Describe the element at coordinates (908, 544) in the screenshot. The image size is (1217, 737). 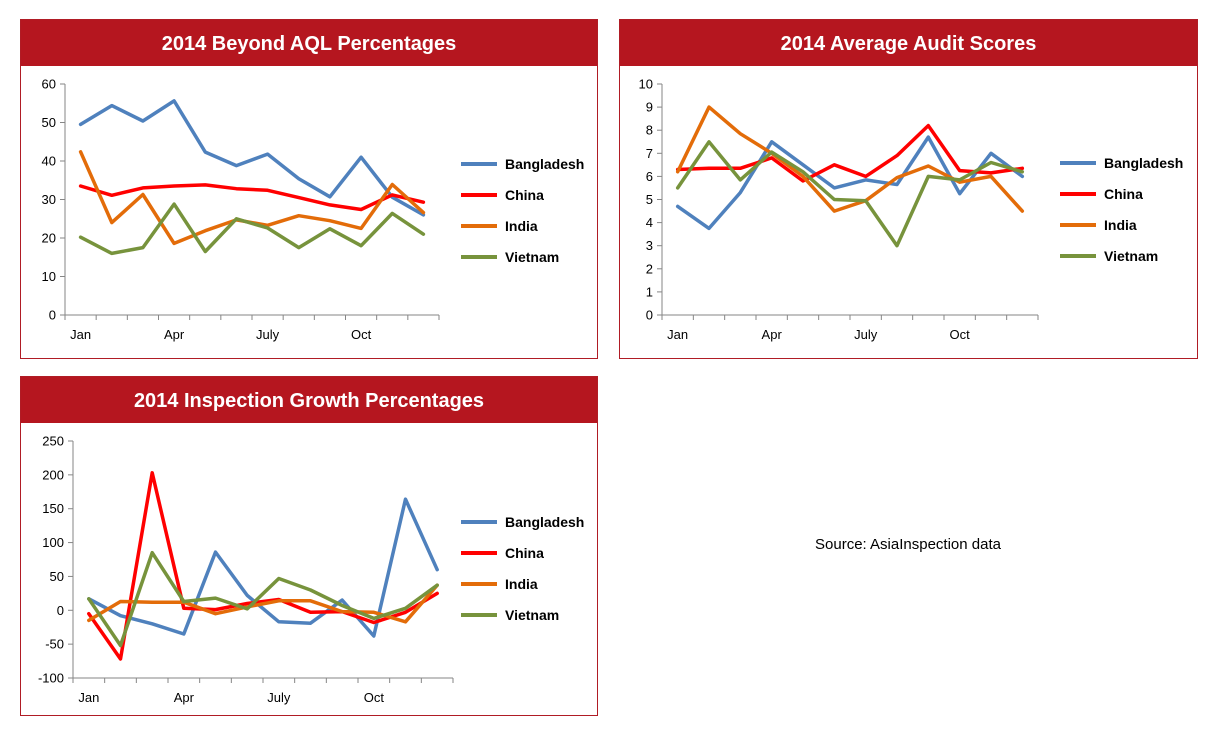
I see `source-note: Source: AsiaInspection data` at that location.